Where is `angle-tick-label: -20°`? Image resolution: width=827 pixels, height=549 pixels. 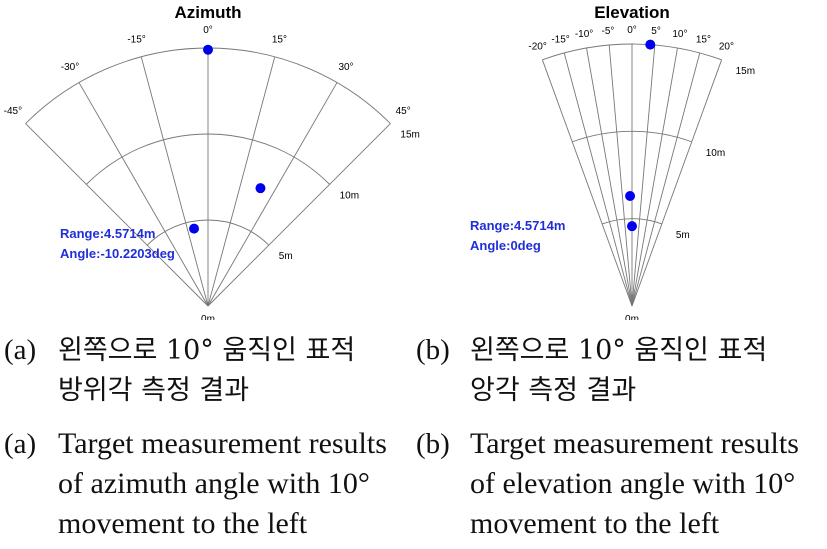
angle-tick-label: -20° is located at coordinates (537, 47).